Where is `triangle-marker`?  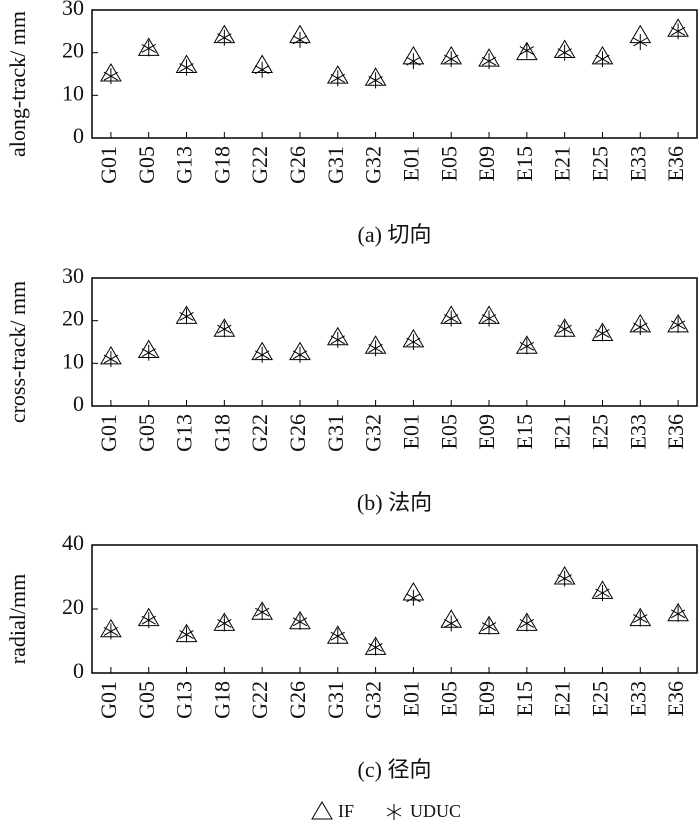
triangle-marker is located at coordinates (322, 810).